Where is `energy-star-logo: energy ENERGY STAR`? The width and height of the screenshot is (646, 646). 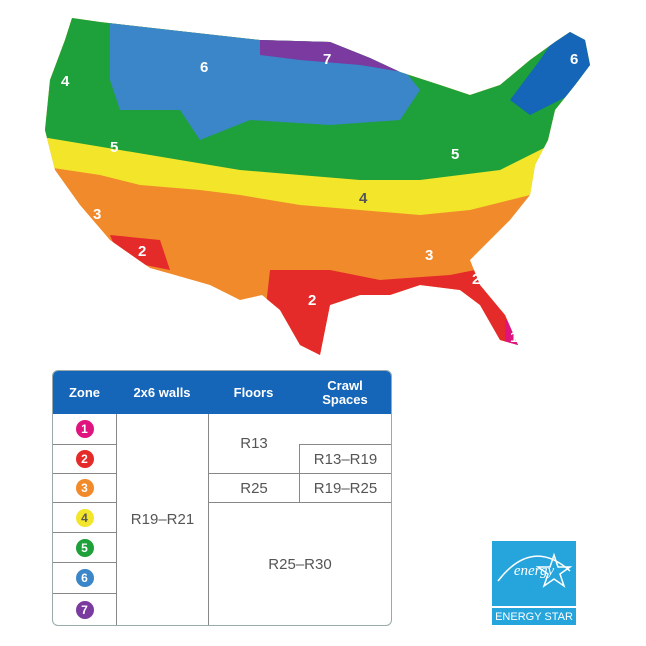 energy-star-logo: energy ENERGY STAR is located at coordinates (534, 583).